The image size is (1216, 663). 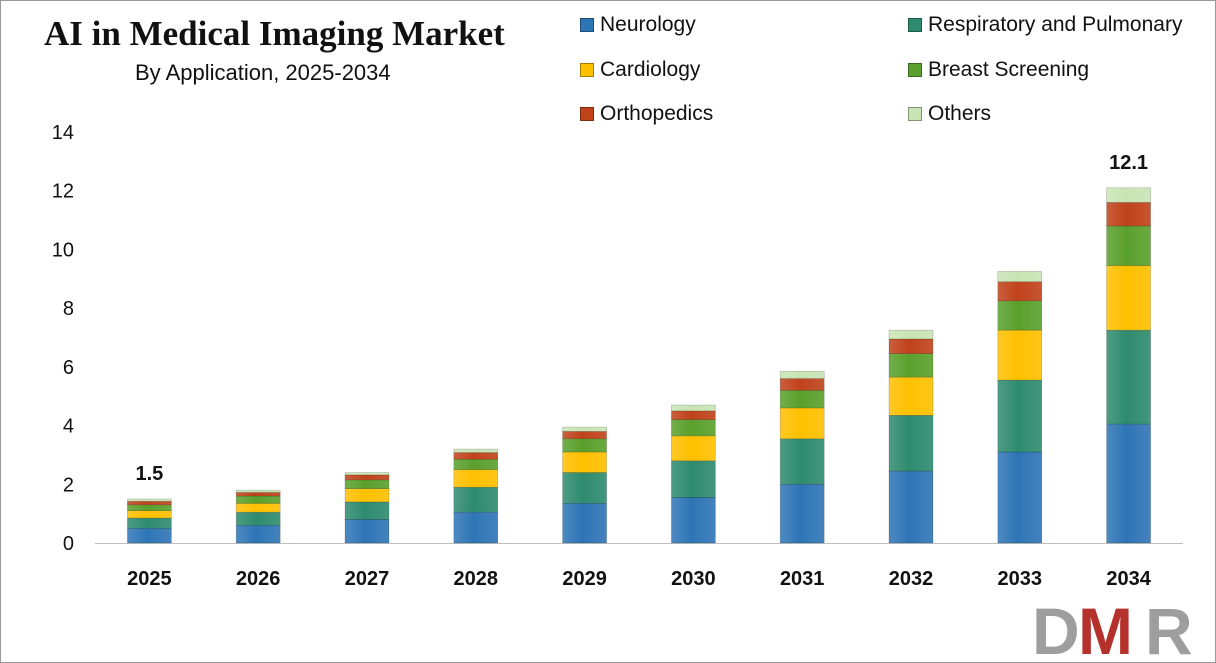 I want to click on x-tick-label: 2031, so click(x=802, y=579).